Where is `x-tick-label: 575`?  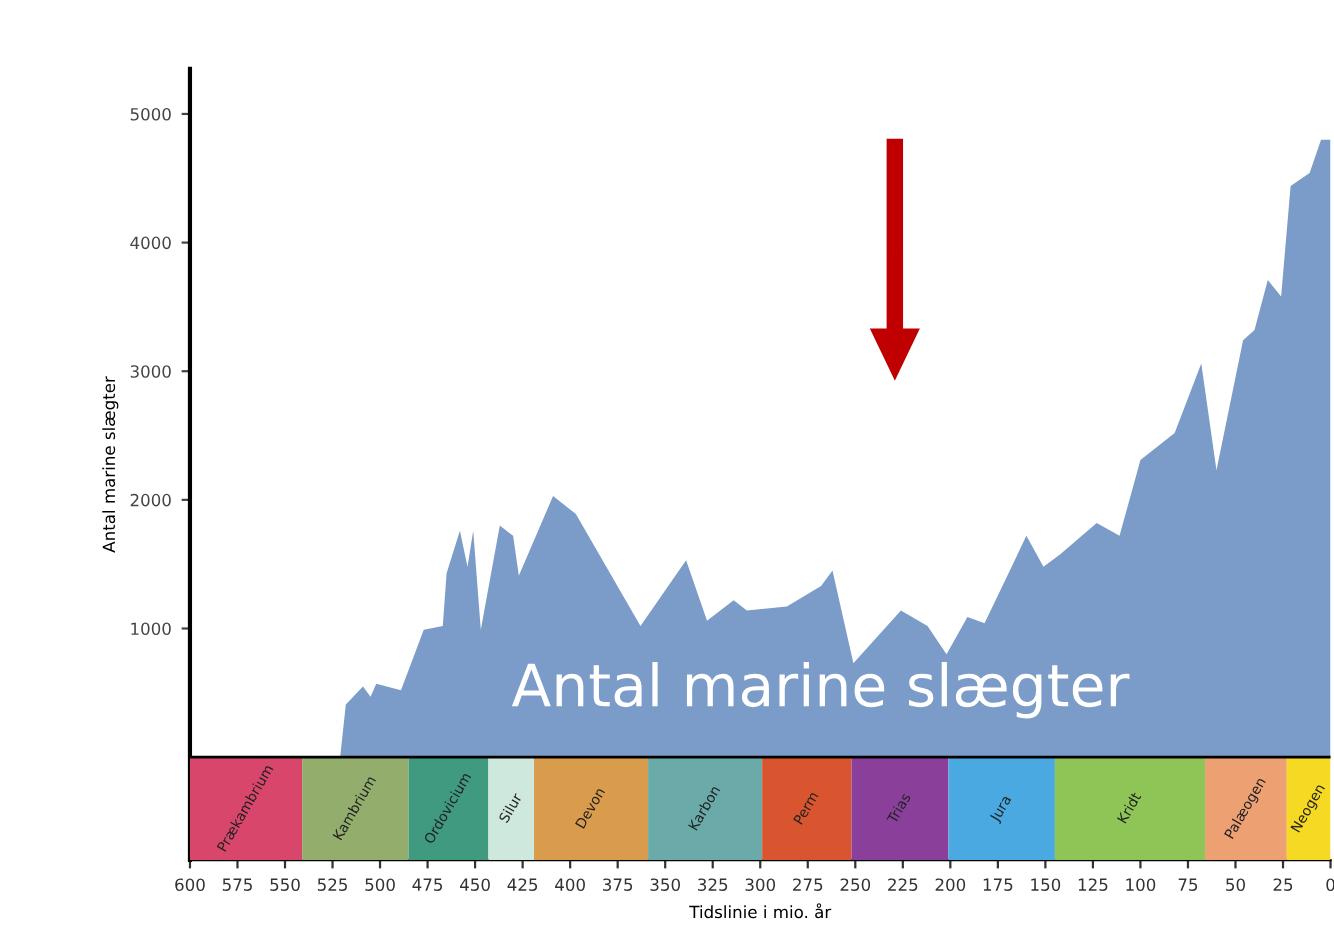 x-tick-label: 575 is located at coordinates (237, 884).